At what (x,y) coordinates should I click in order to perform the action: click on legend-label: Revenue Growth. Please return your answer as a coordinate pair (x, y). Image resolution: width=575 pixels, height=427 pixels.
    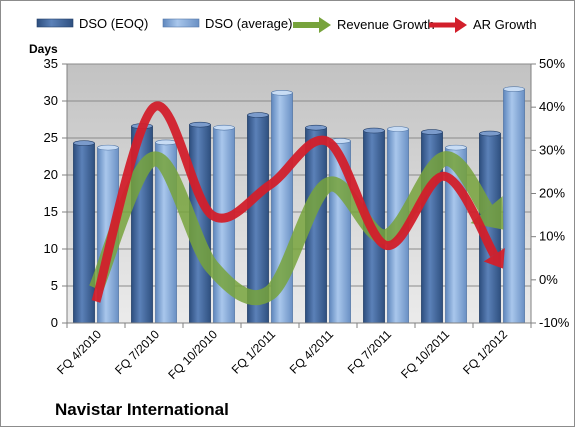
    Looking at the image, I should click on (386, 24).